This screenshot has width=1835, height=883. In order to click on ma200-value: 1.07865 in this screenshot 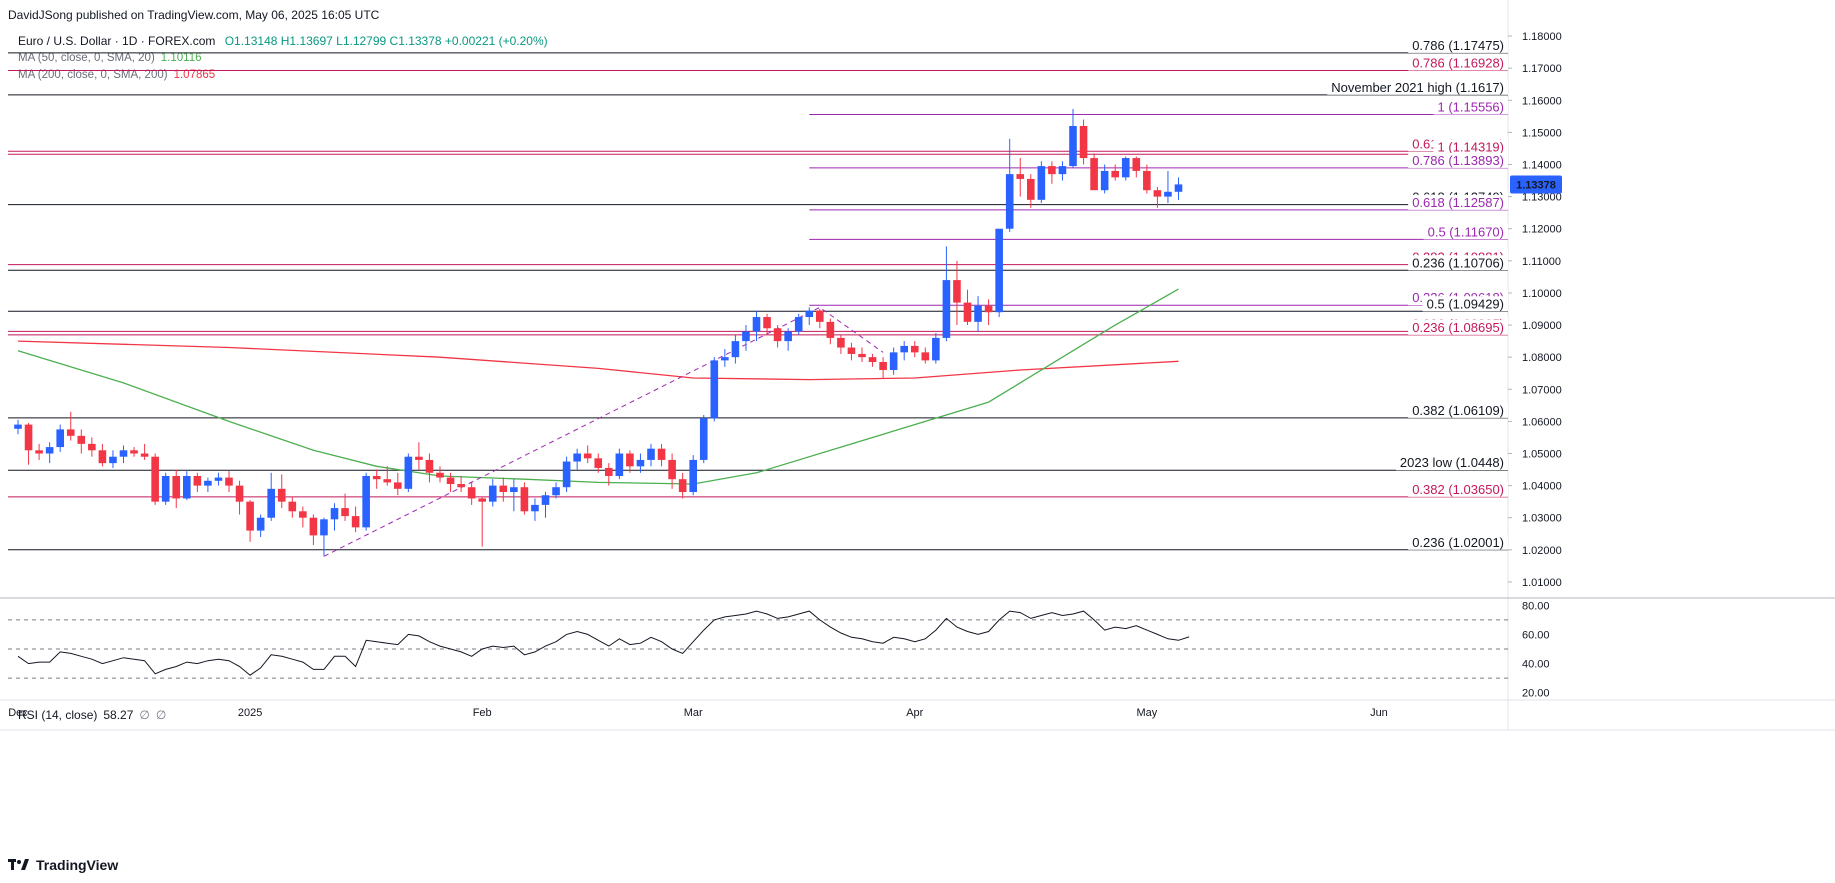, I will do `click(194, 75)`.